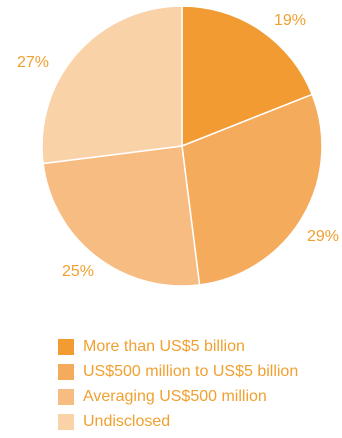 This screenshot has height=438, width=342. I want to click on slice-value-label: 27%, so click(33, 62).